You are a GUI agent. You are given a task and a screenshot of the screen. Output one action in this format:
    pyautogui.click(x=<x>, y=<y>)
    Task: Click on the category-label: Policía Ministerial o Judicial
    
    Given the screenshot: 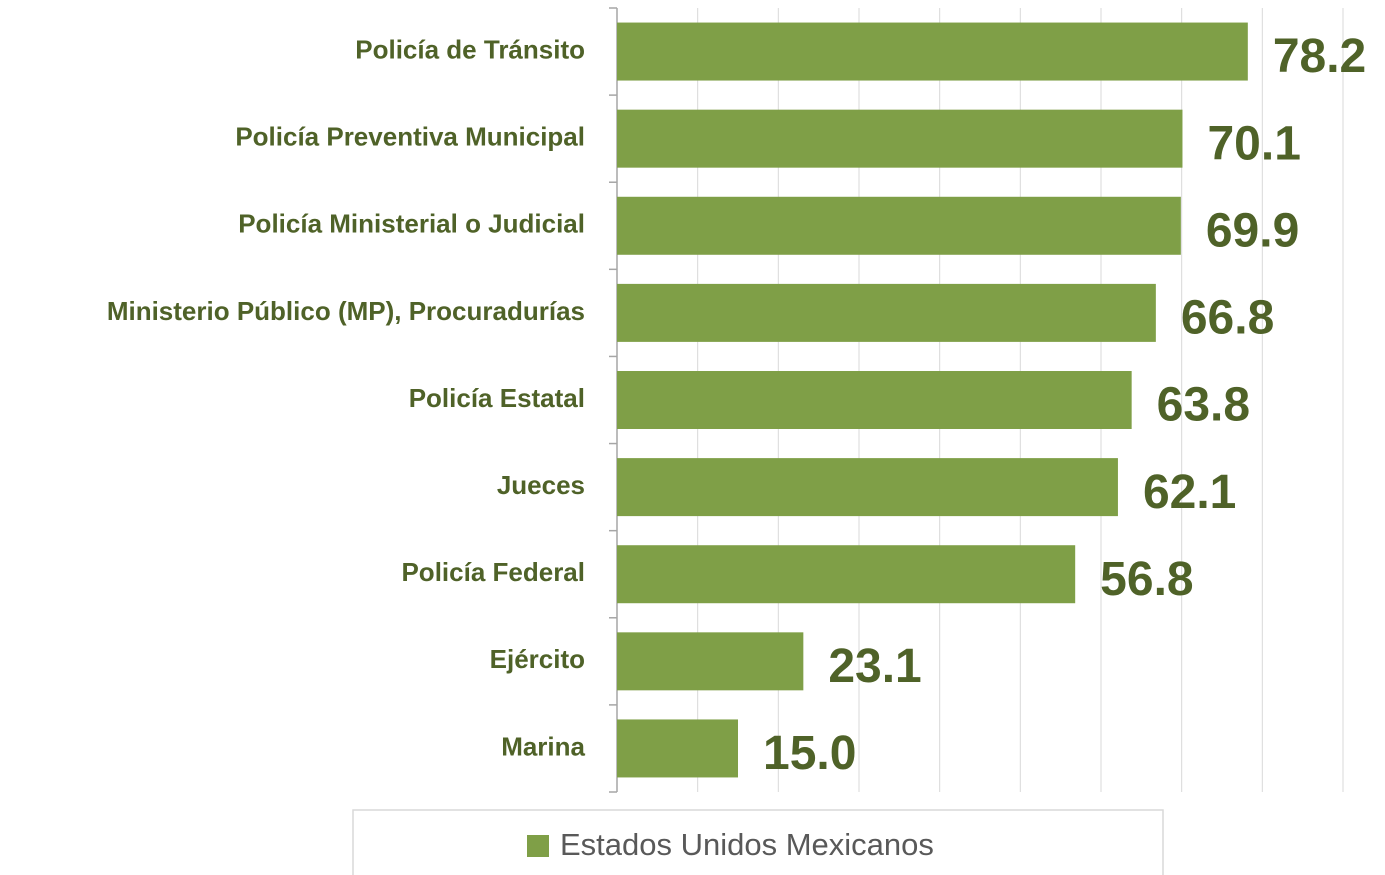 What is the action you would take?
    pyautogui.click(x=411, y=224)
    